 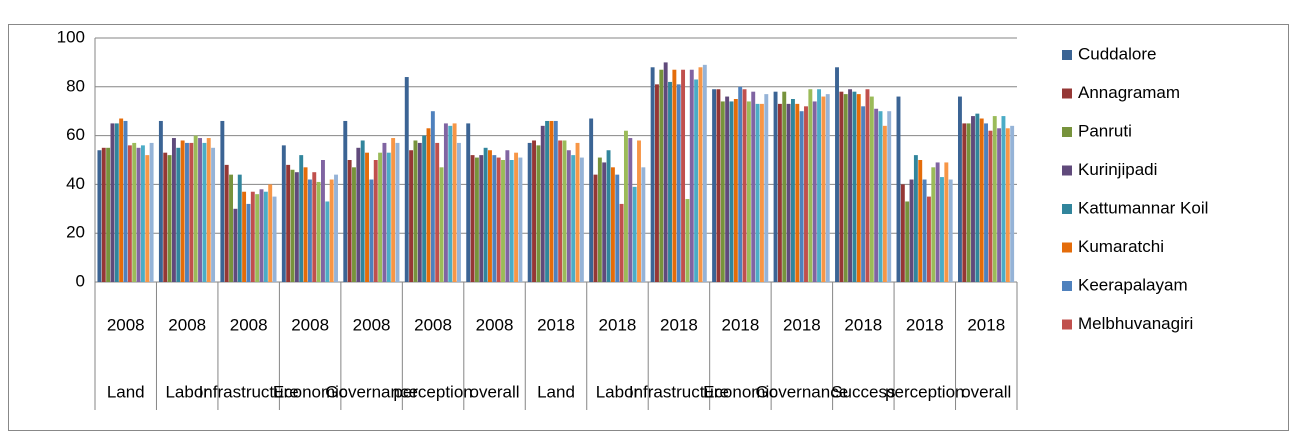 What do you see at coordinates (80, 280) in the screenshot?
I see `y-tick-label: 0` at bounding box center [80, 280].